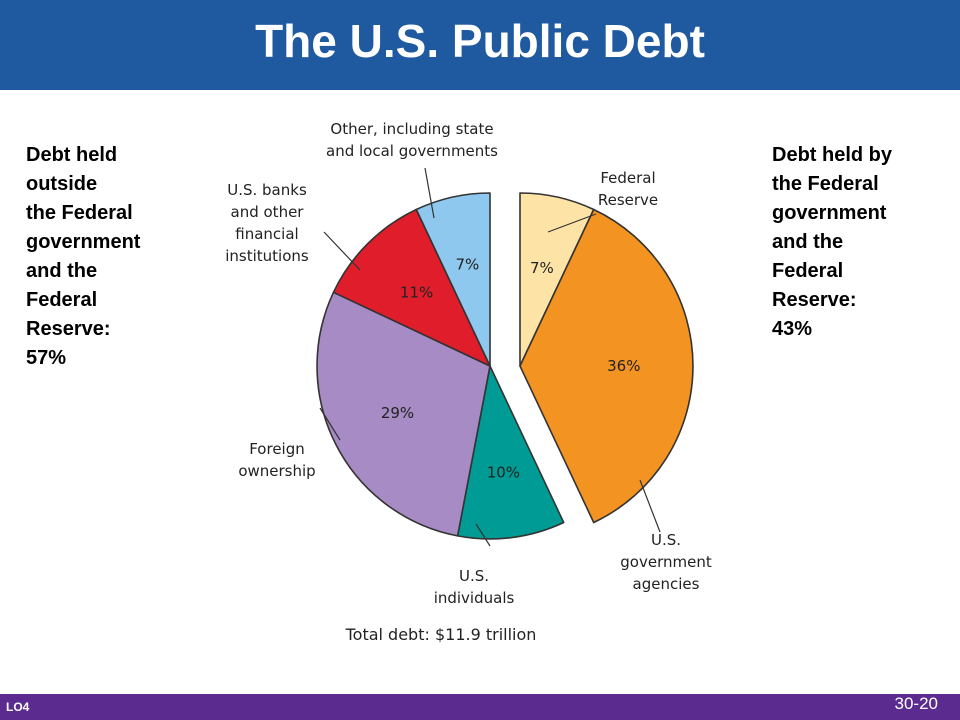 The image size is (960, 720). I want to click on slice-category-label: Foreign ownership, so click(276, 460).